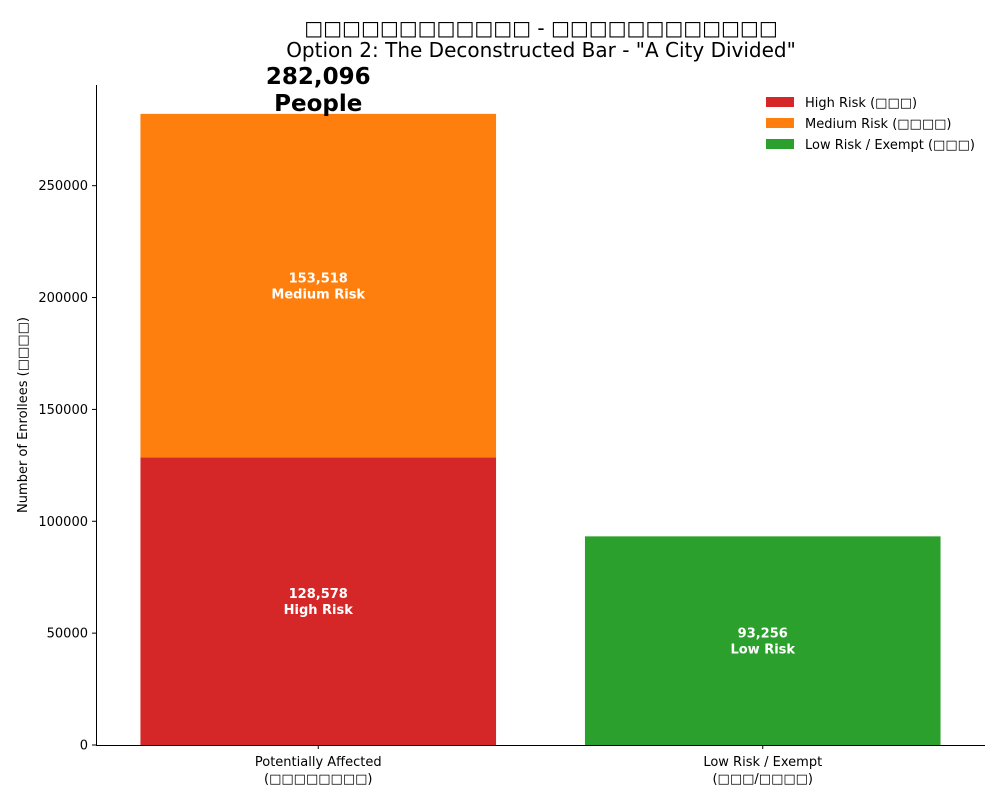  What do you see at coordinates (63, 410) in the screenshot?
I see `y-tick-label: 150000` at bounding box center [63, 410].